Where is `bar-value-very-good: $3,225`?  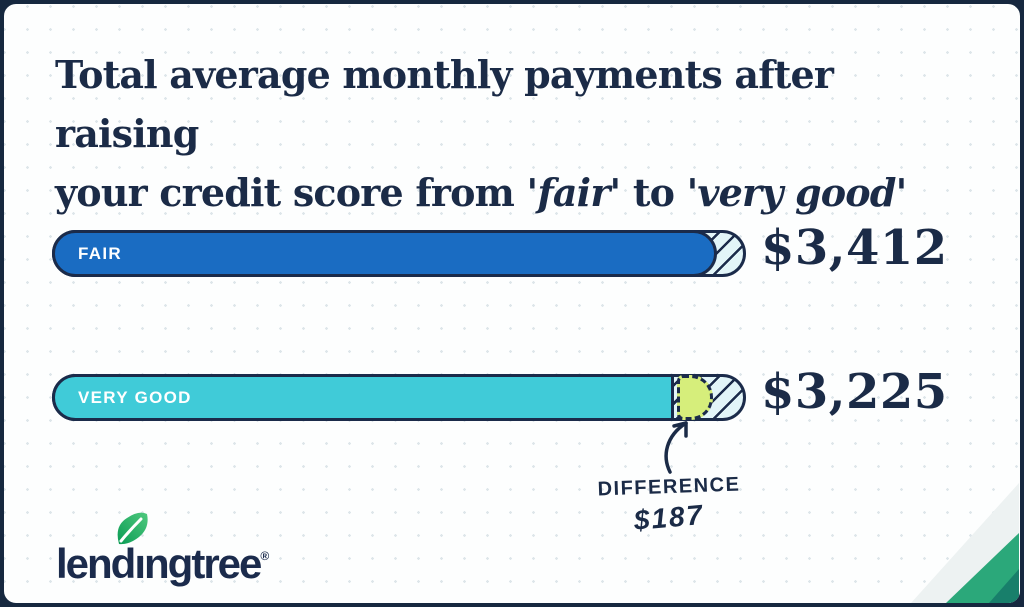
bar-value-very-good: $3,225 is located at coordinates (854, 392).